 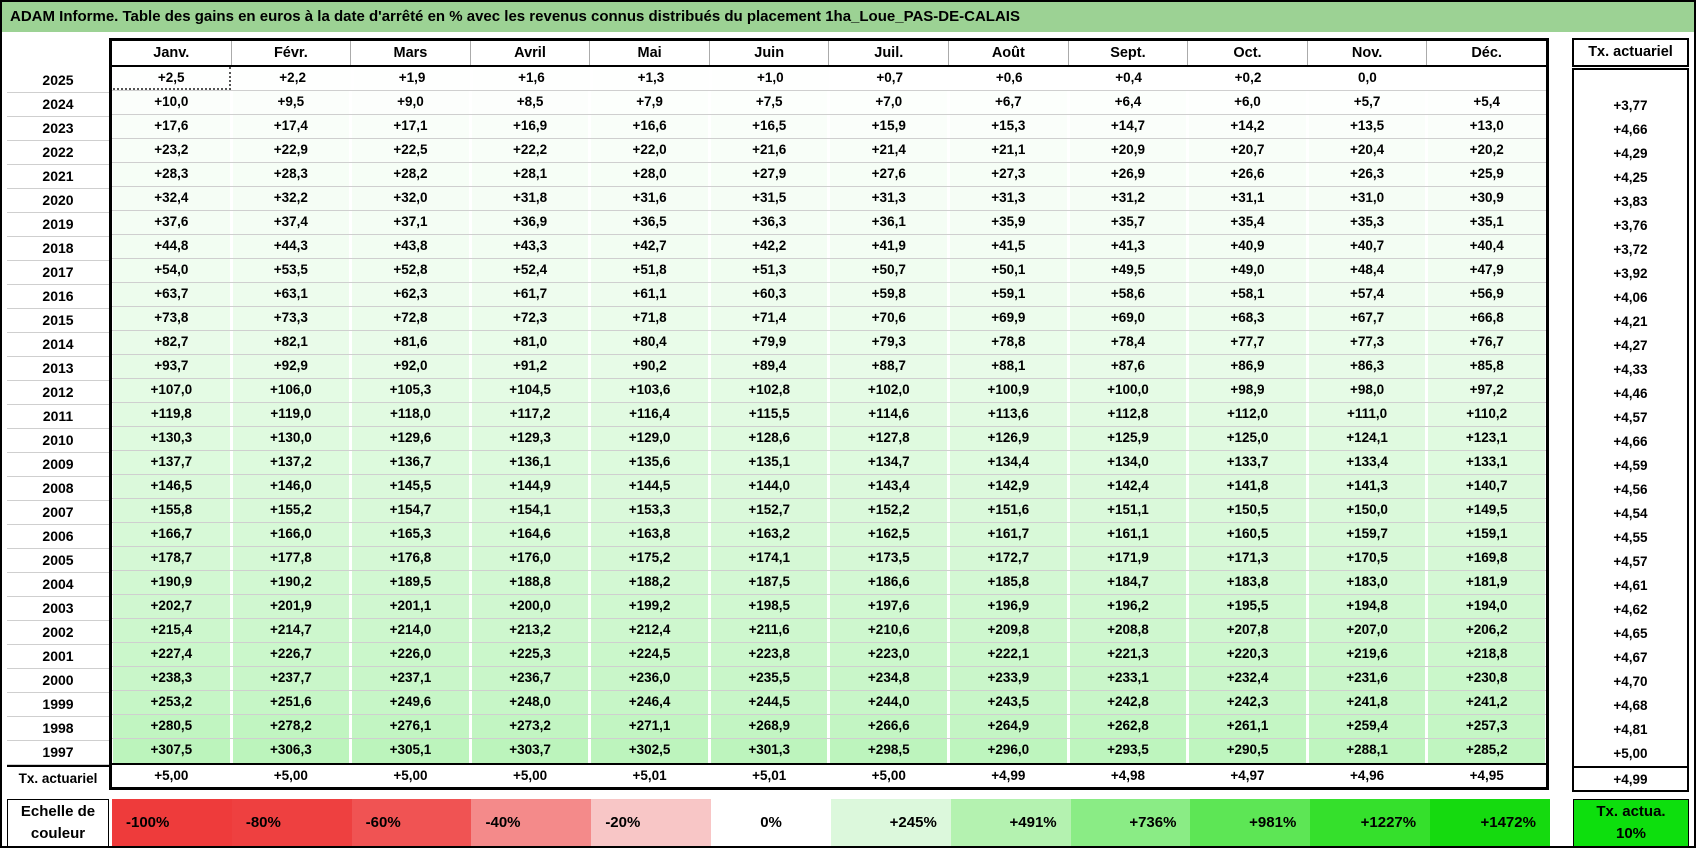 What do you see at coordinates (1247, 102) in the screenshot?
I see `gain-cell: +6,0` at bounding box center [1247, 102].